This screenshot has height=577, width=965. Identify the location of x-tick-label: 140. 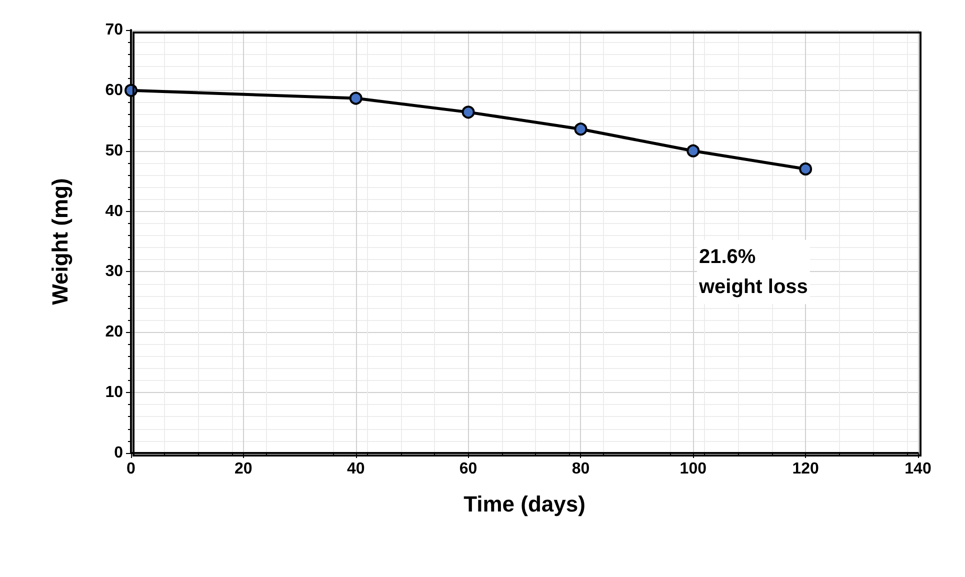
(918, 469).